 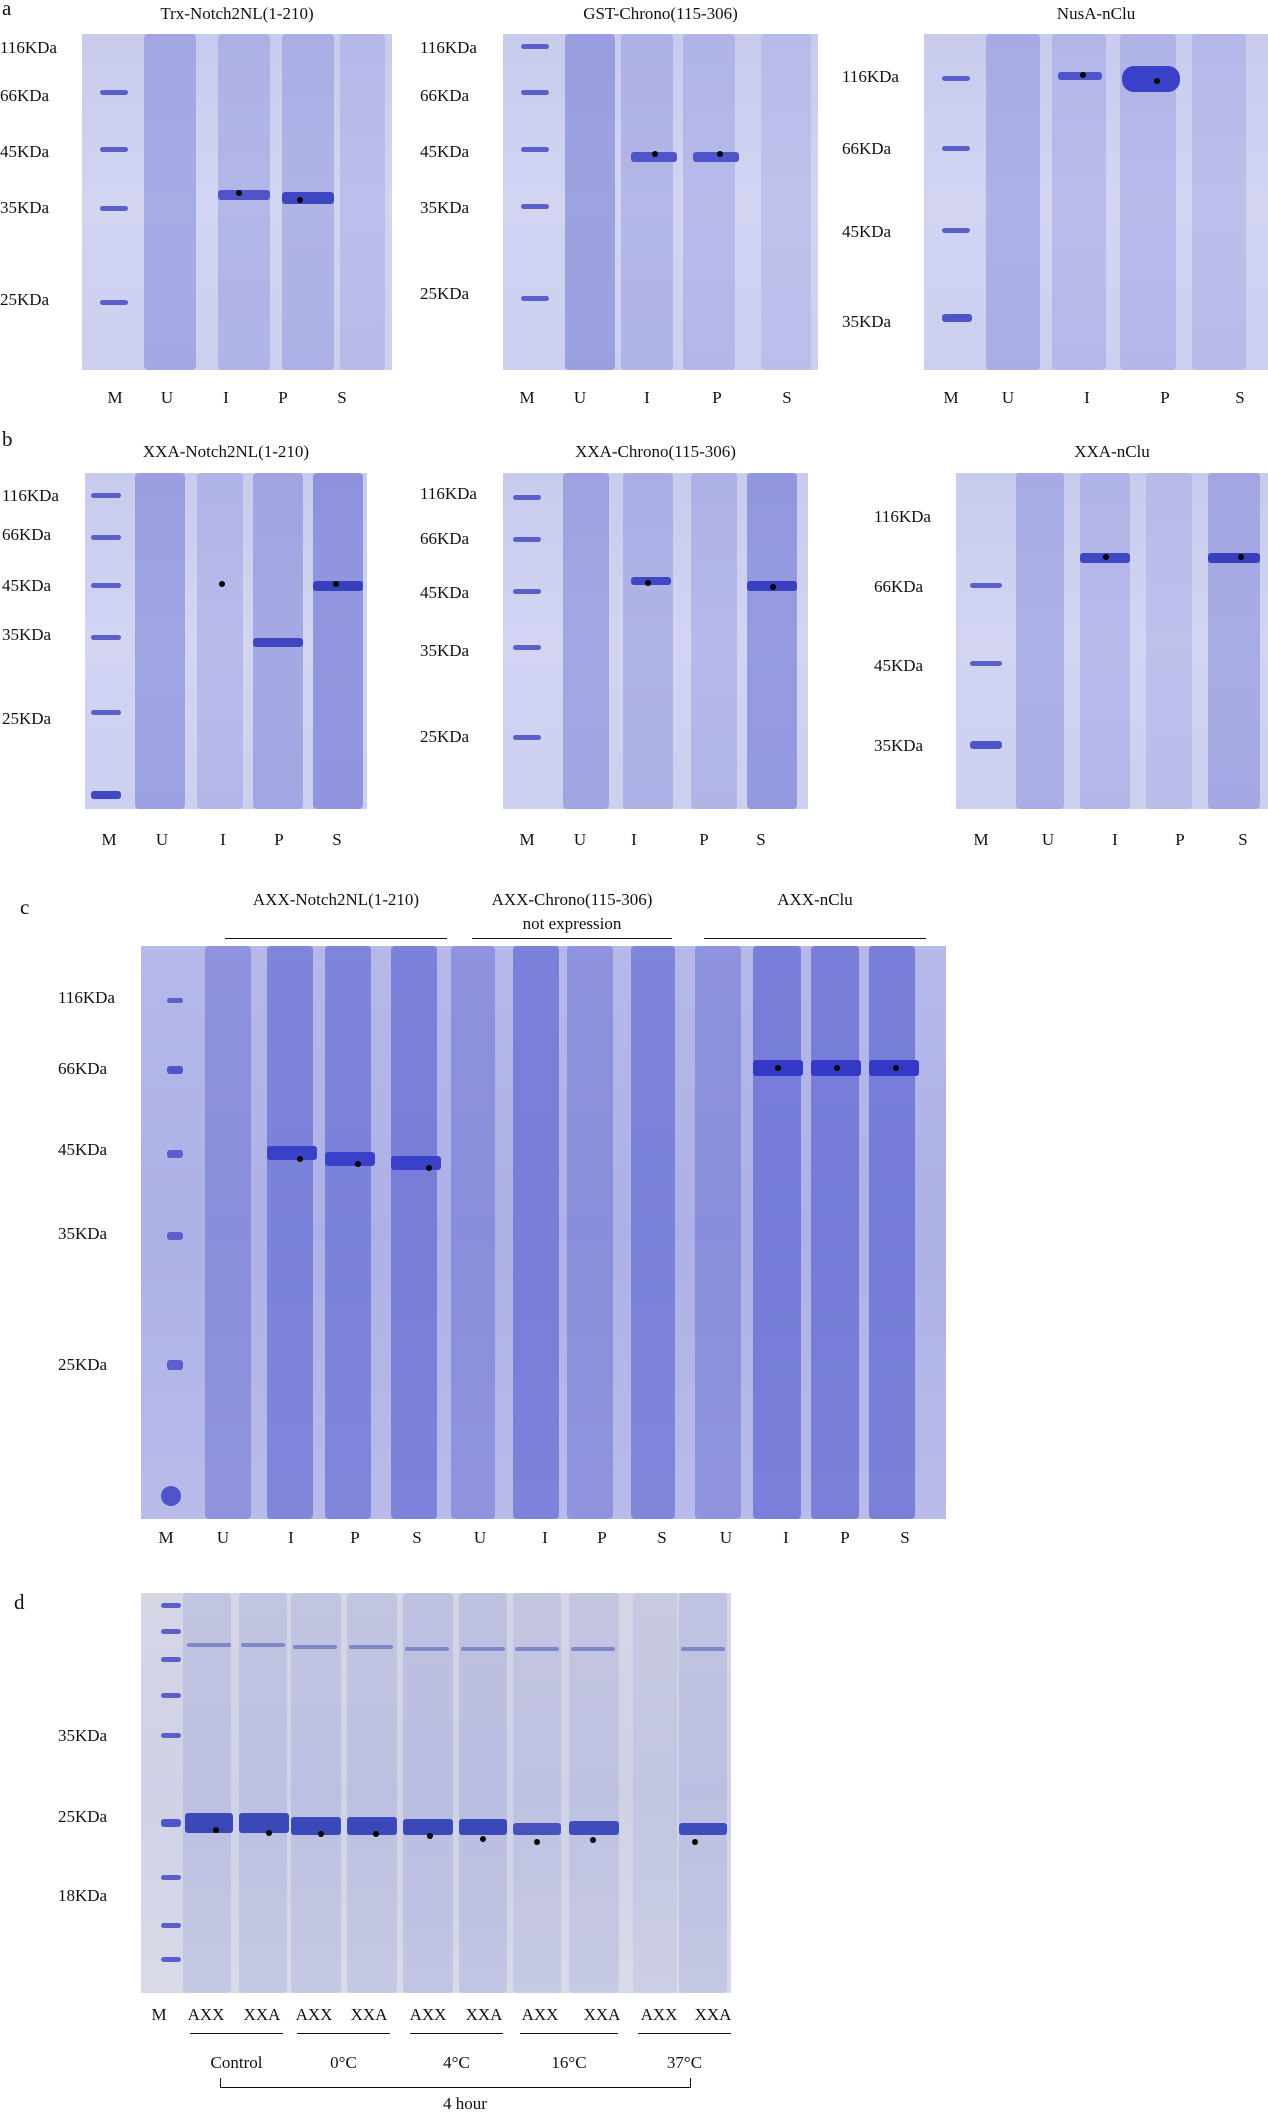 What do you see at coordinates (336, 899) in the screenshot?
I see `group-title-notch2nl: AXX-Notch2NL(1-210)` at bounding box center [336, 899].